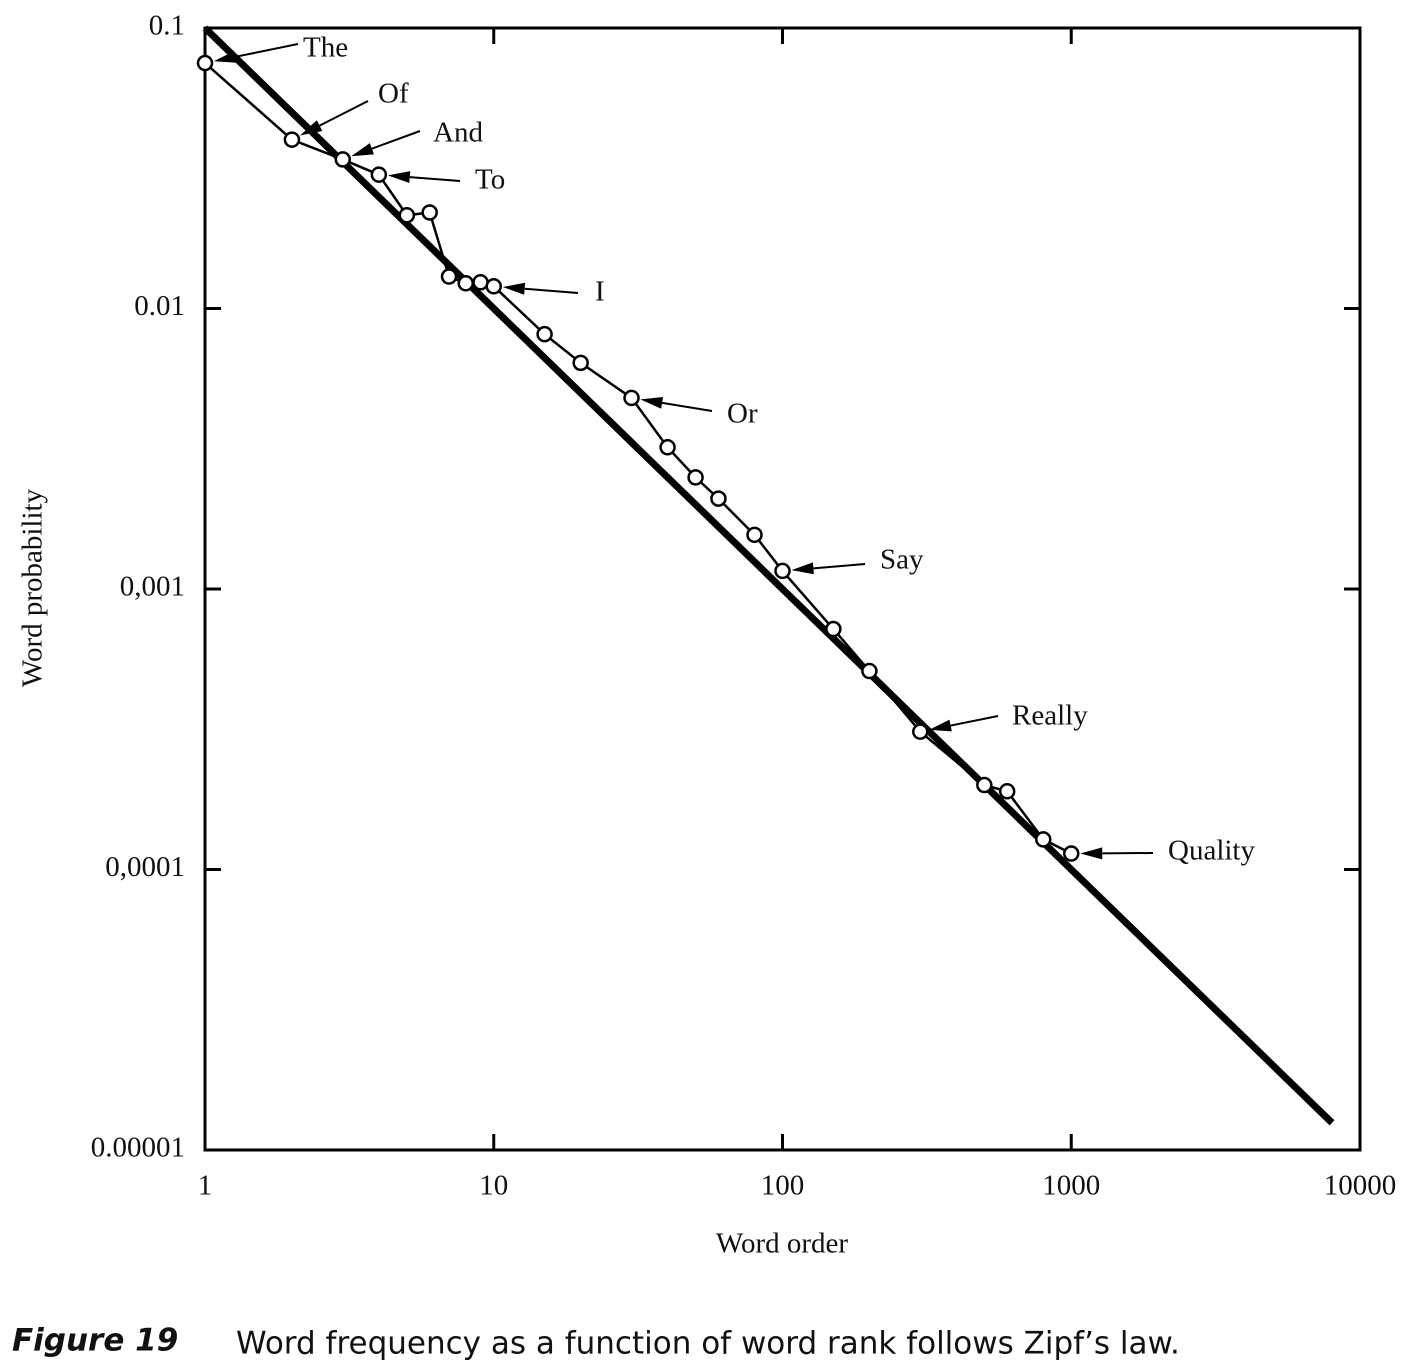  I want to click on x-tick-label: 10000, so click(1360, 1186).